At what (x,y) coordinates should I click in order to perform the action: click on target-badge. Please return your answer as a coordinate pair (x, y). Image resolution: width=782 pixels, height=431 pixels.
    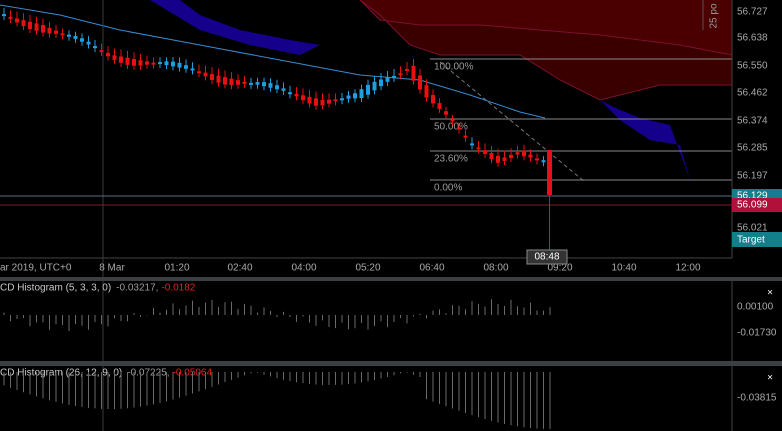
    Looking at the image, I should click on (757, 239).